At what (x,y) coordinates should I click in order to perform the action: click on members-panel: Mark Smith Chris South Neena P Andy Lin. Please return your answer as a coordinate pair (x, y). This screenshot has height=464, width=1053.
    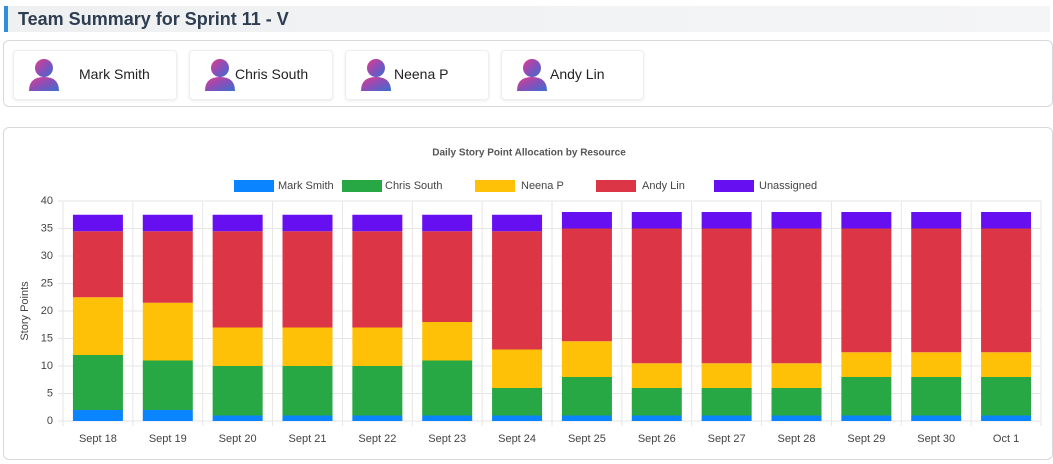
    Looking at the image, I should click on (528, 73).